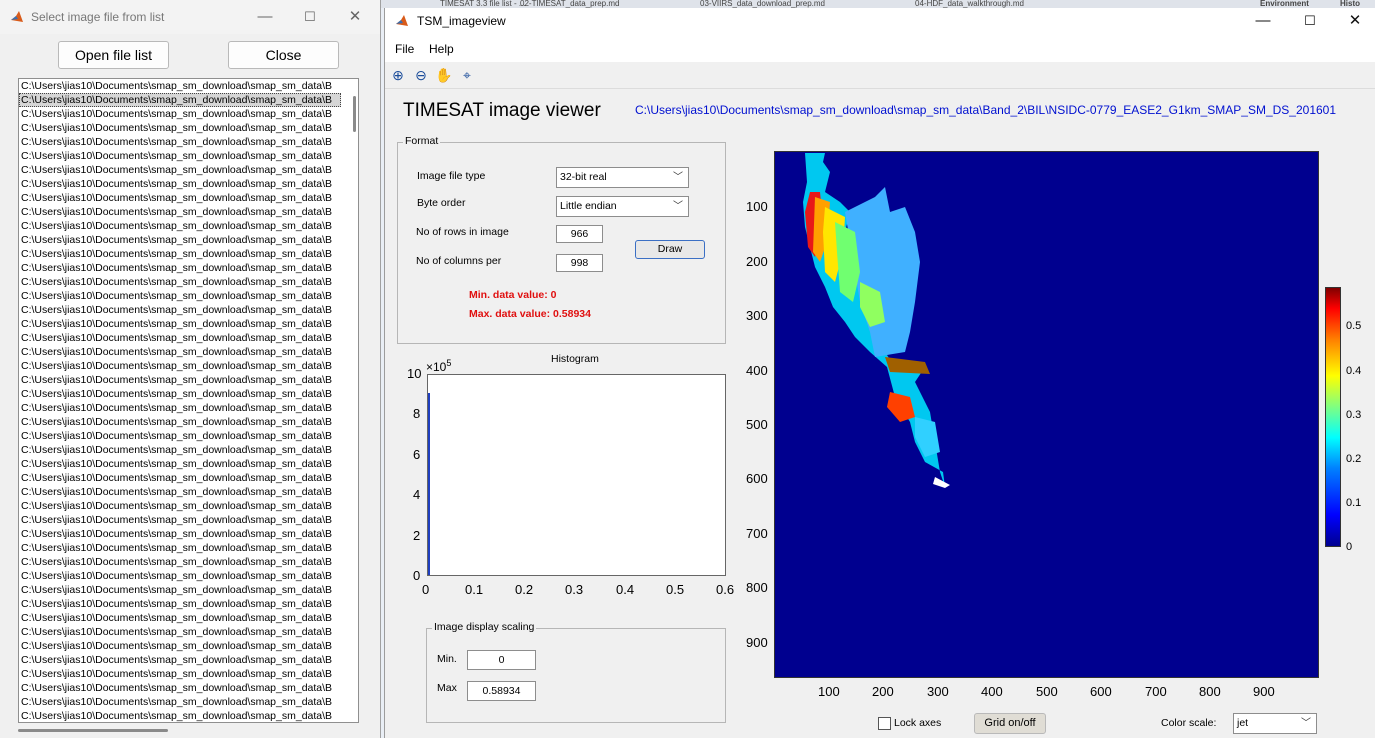  Describe the element at coordinates (467, 75) in the screenshot. I see `data-cursor-icon: ⌖` at that location.